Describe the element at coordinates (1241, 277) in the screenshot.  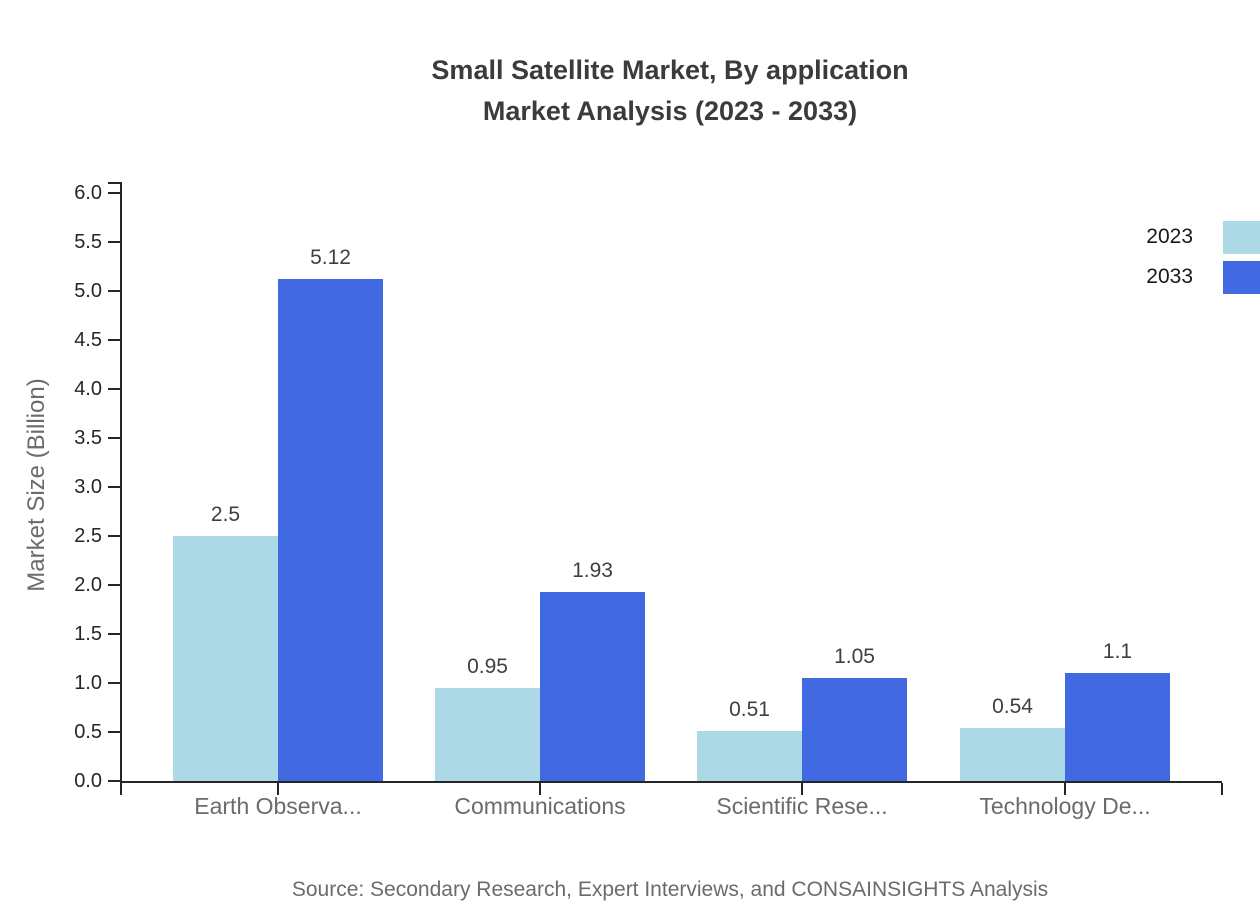
I see `legend-swatch-2033` at that location.